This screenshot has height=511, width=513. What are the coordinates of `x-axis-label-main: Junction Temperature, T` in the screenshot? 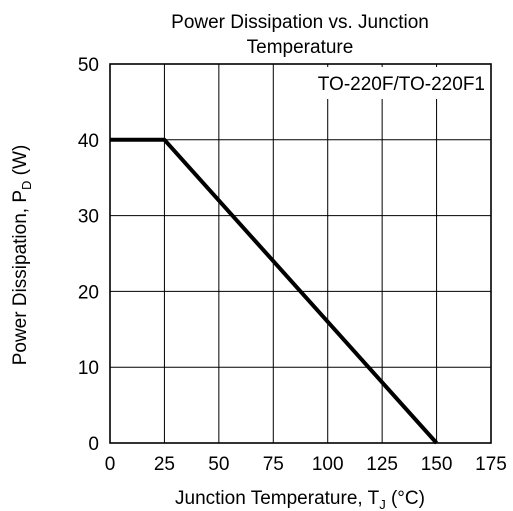 It's located at (277, 498).